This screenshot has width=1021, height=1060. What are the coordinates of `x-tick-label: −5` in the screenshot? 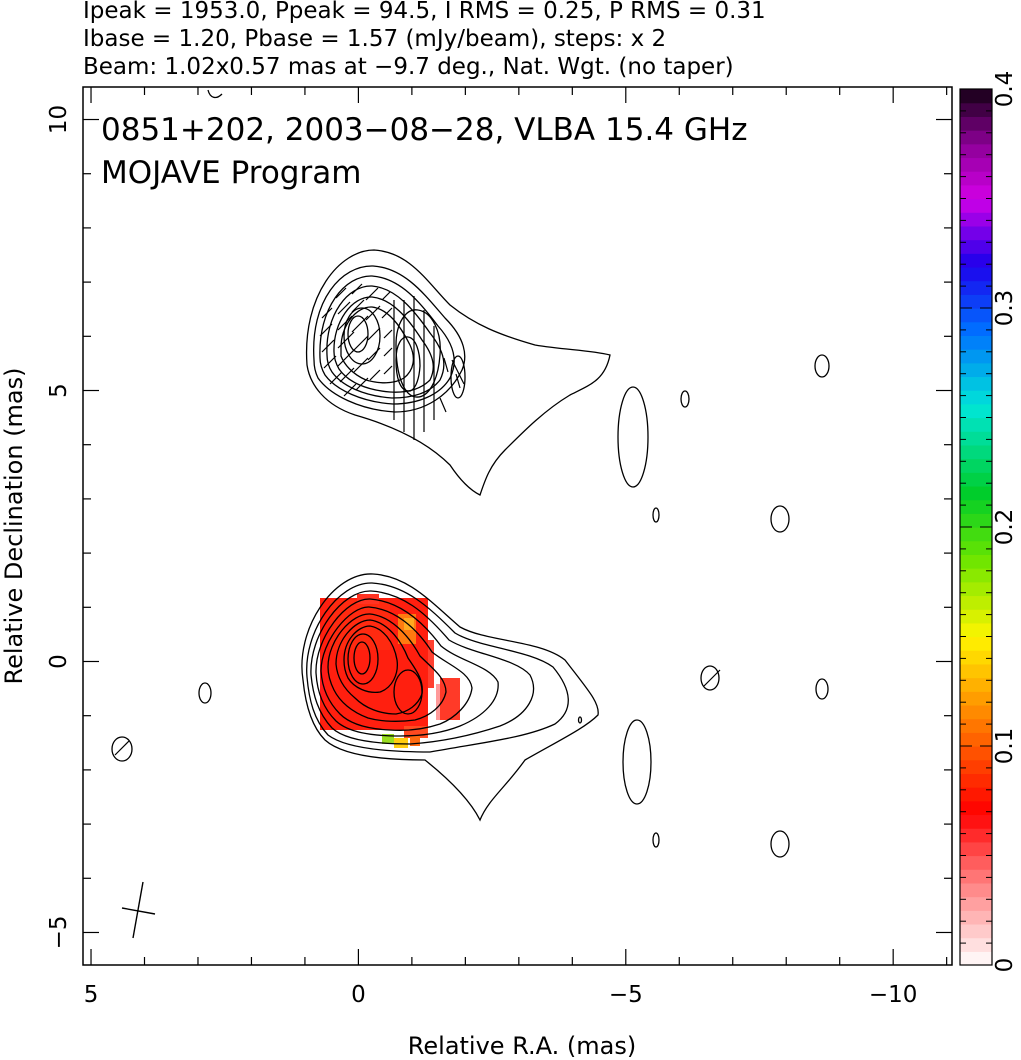 It's located at (626, 995).